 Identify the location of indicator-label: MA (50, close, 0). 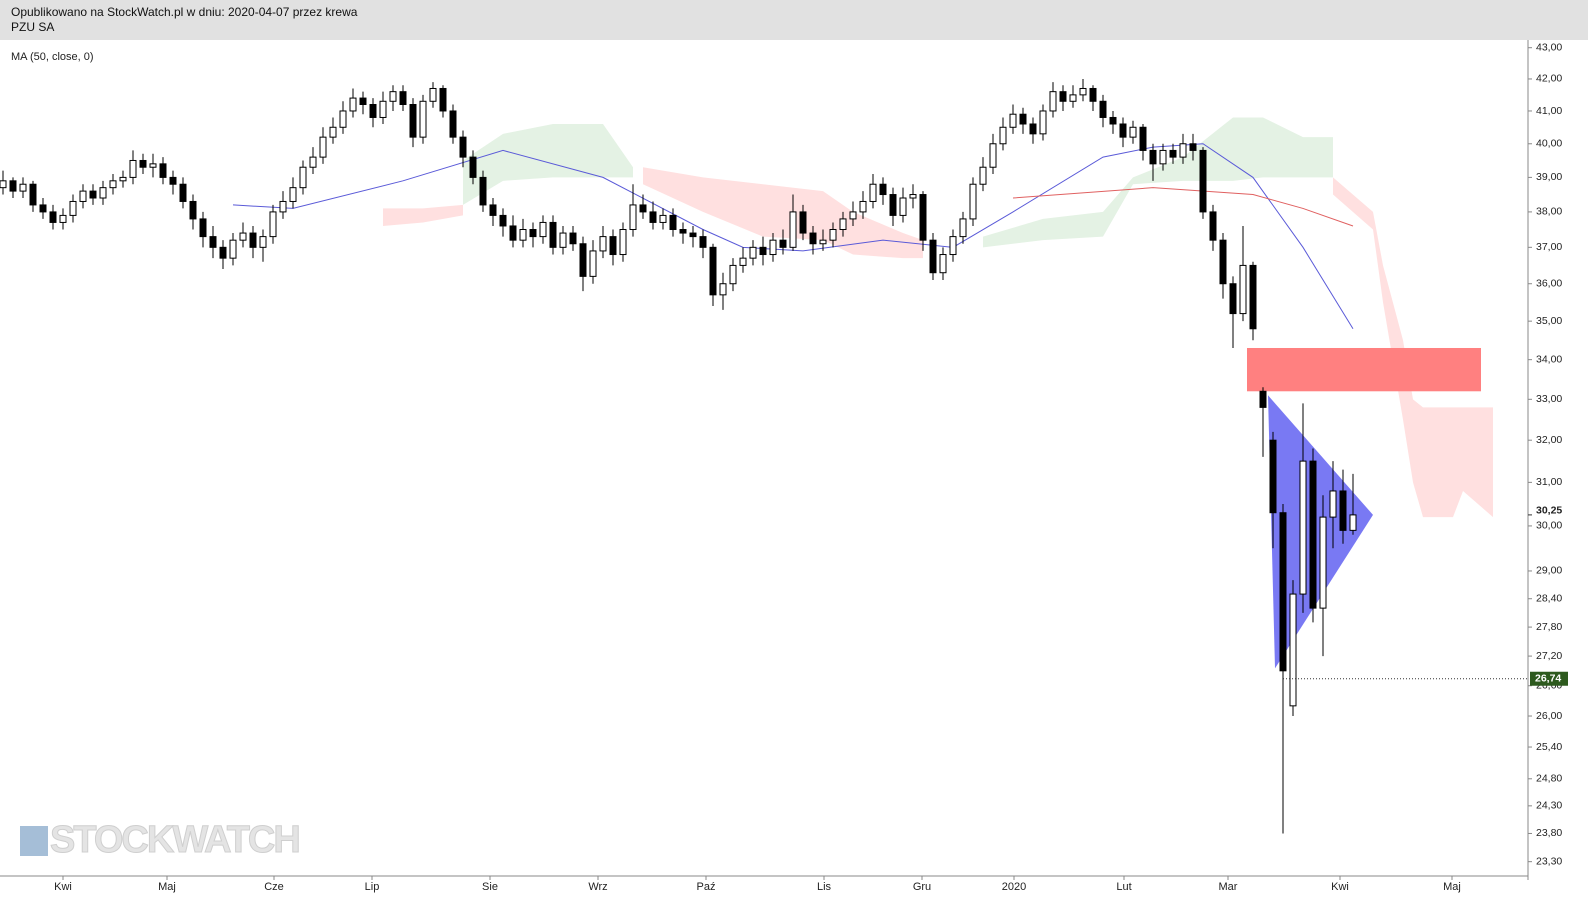
(52, 57).